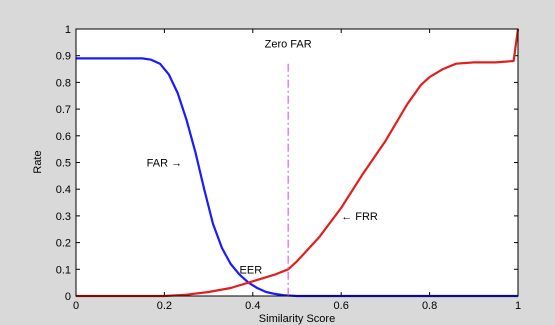 Image resolution: width=555 pixels, height=325 pixels. I want to click on y-tick-label: 0.6, so click(63, 137).